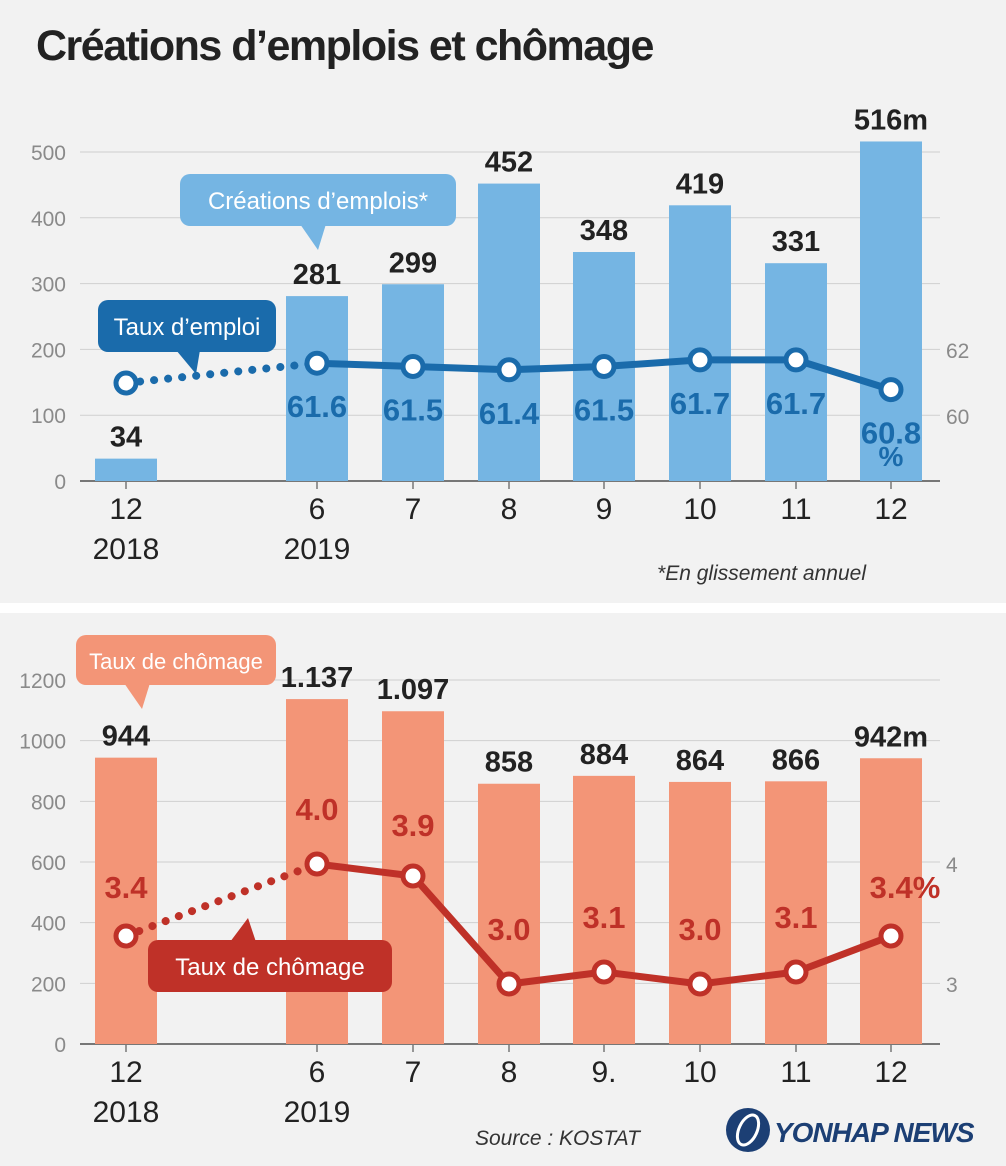 This screenshot has width=1006, height=1166. Describe the element at coordinates (48, 863) in the screenshot. I see `y-tick-label: 600` at that location.